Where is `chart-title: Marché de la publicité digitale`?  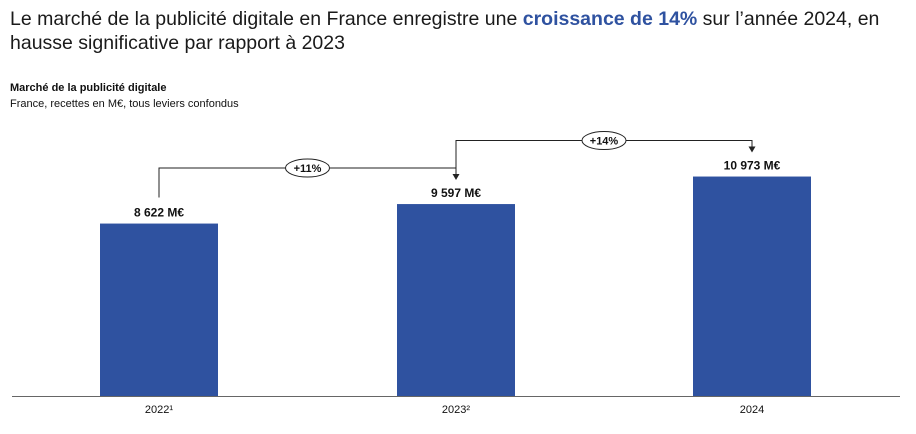 chart-title: Marché de la publicité digitale is located at coordinates (88, 88).